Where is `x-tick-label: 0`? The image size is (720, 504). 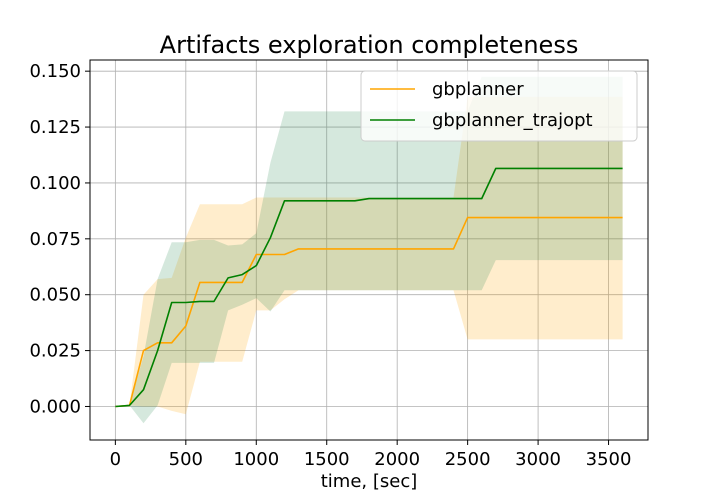
x-tick-label: 0 is located at coordinates (115, 459).